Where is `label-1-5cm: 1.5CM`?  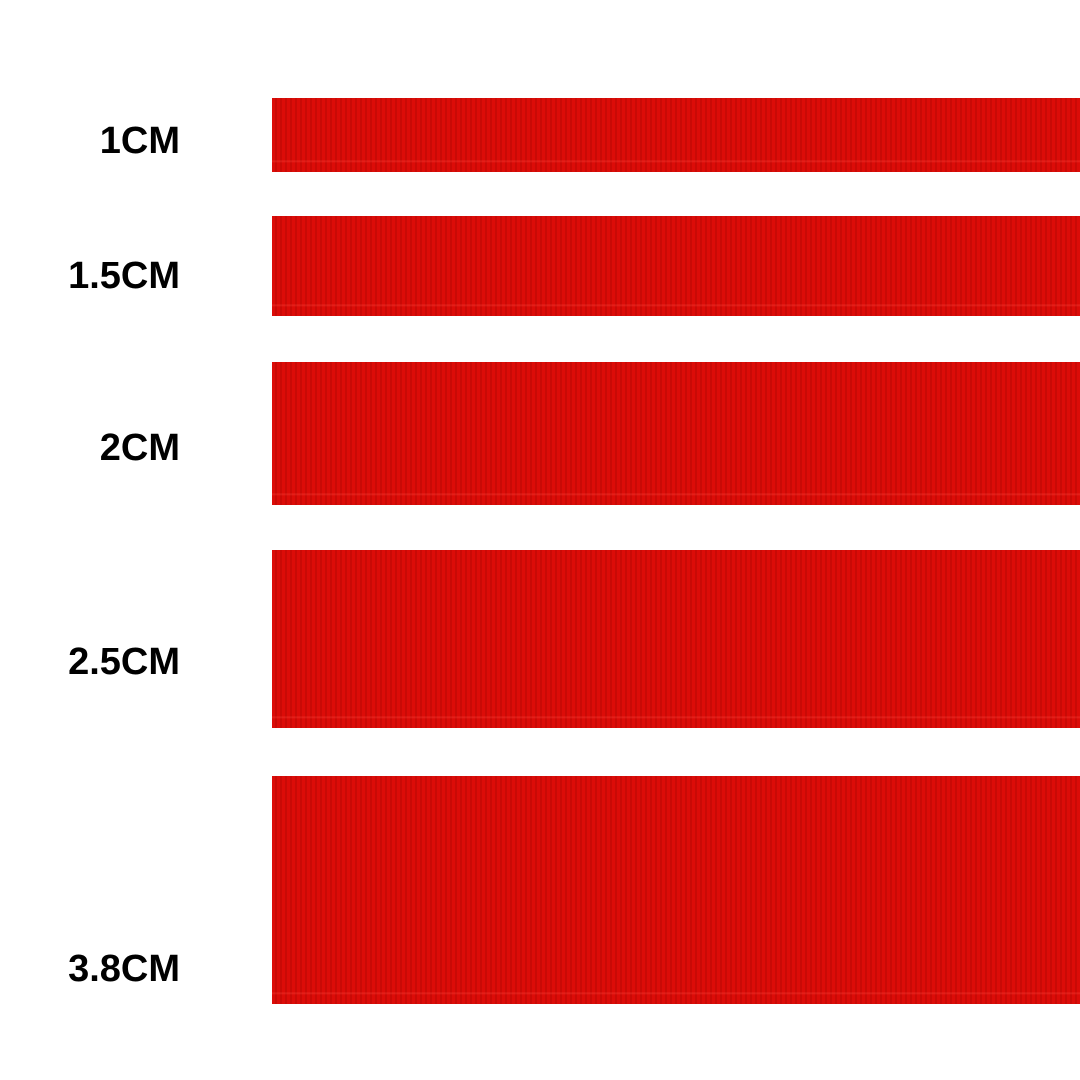 label-1-5cm: 1.5CM is located at coordinates (124, 276).